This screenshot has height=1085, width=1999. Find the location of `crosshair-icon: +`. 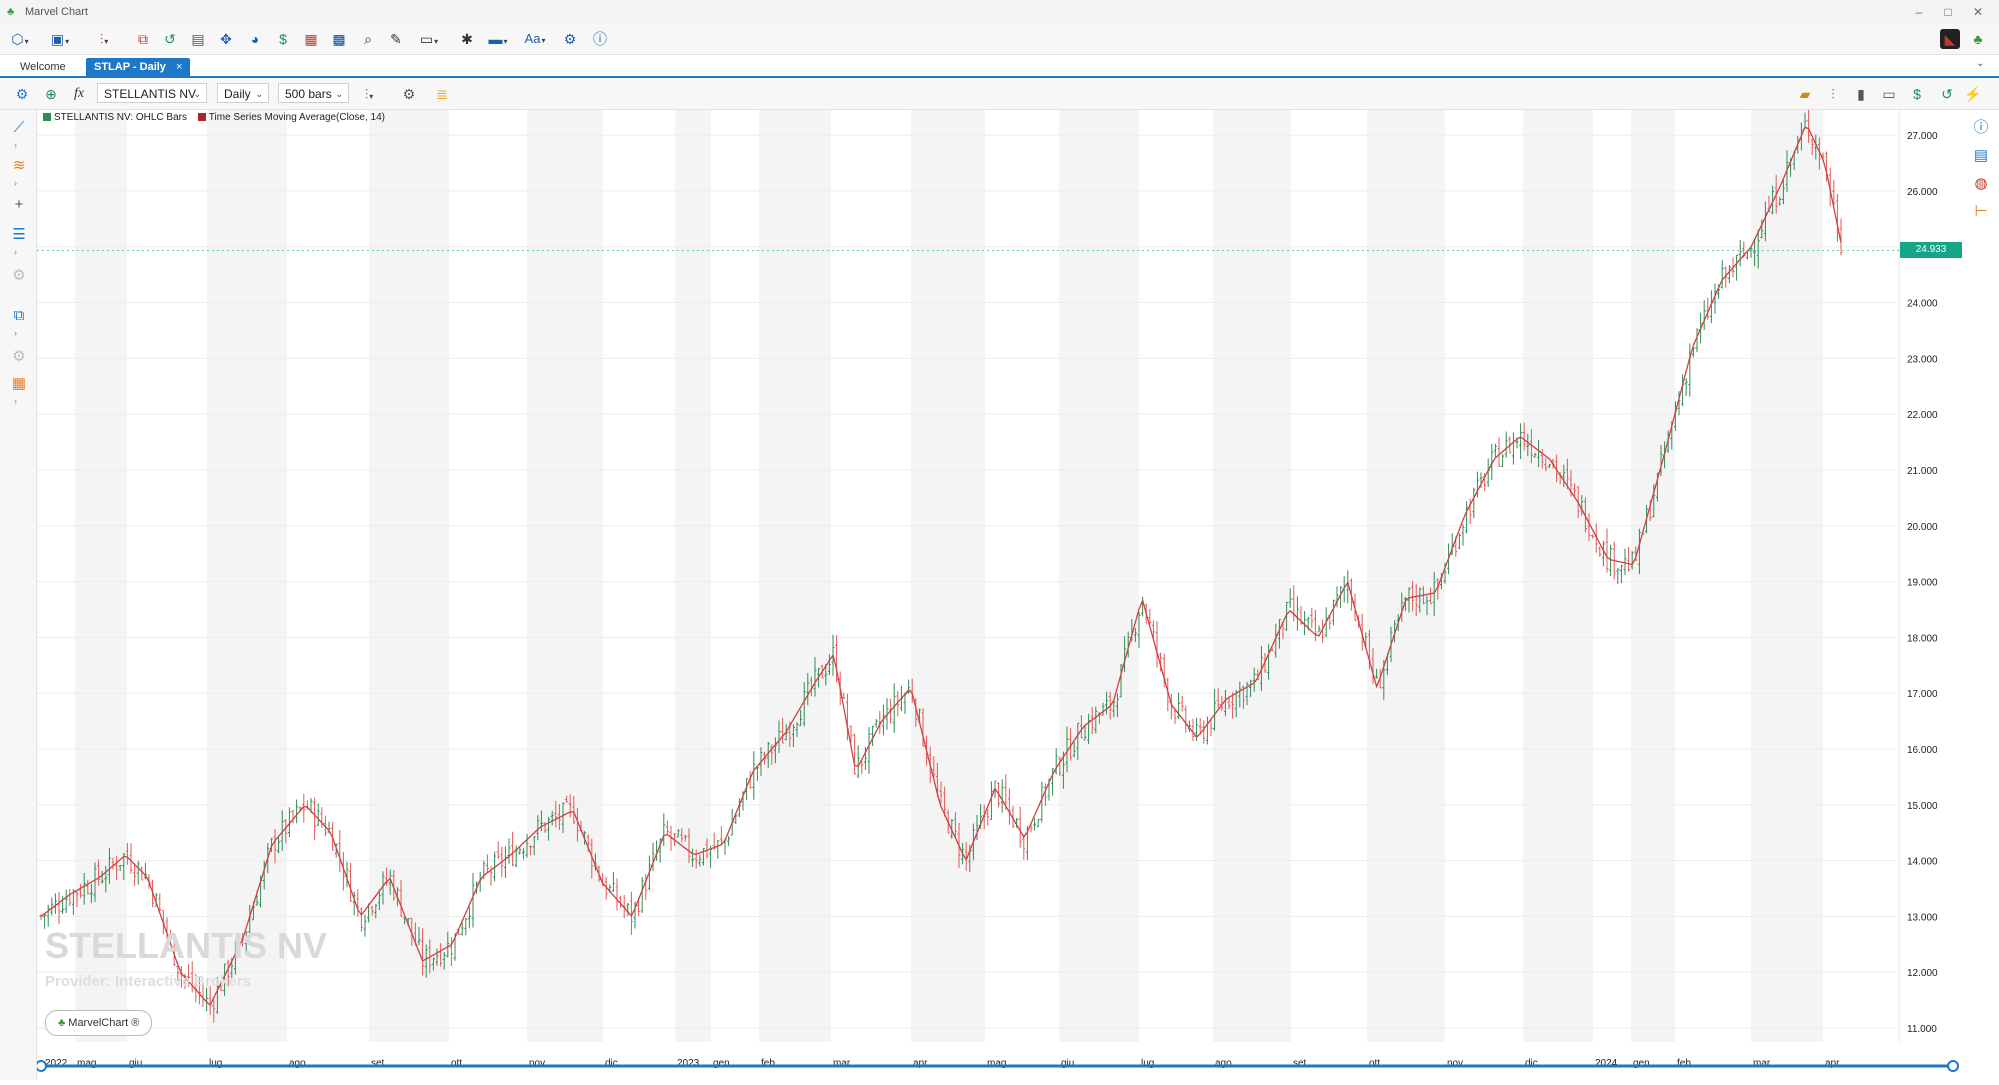

crosshair-icon: + is located at coordinates (19, 204).